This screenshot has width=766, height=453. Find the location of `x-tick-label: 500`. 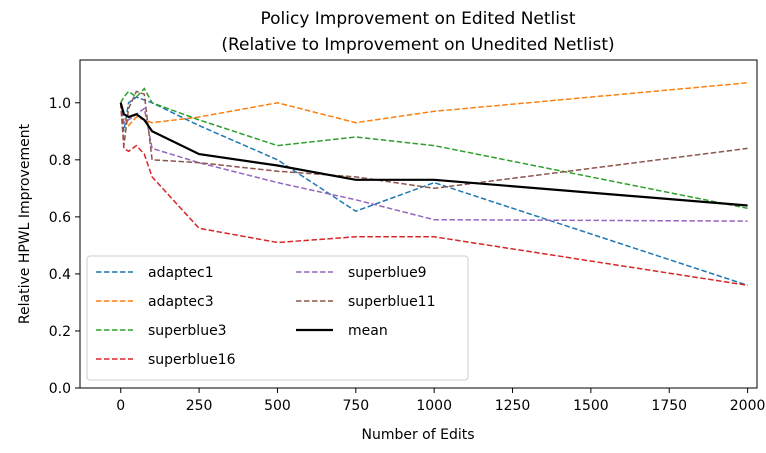

x-tick-label: 500 is located at coordinates (277, 406).